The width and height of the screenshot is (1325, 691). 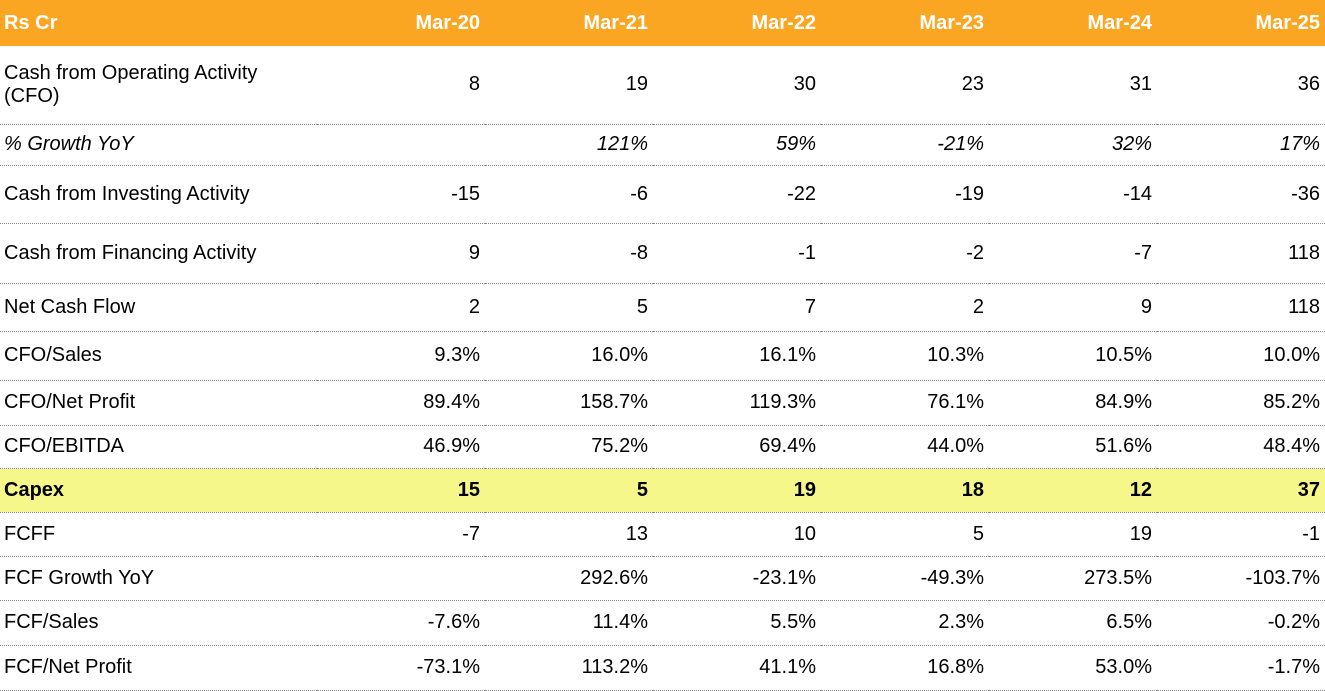 I want to click on cell-value: 10, so click(x=737, y=534).